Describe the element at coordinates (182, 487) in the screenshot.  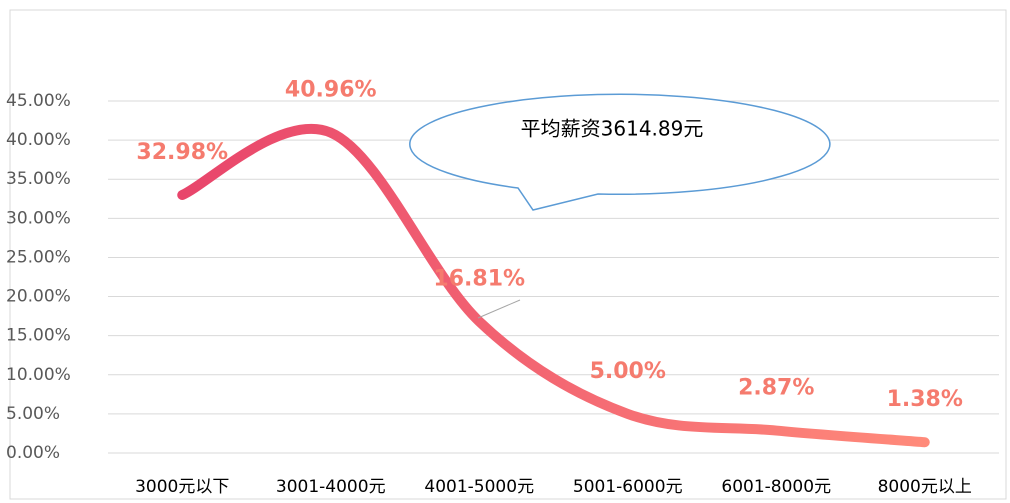
I see `x-tick-label: 3000元以下` at that location.